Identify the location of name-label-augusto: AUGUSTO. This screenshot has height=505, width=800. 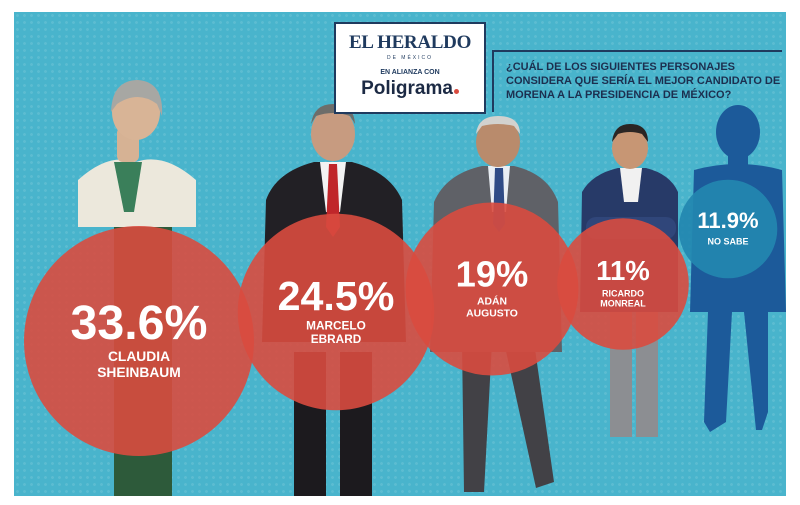
(492, 314).